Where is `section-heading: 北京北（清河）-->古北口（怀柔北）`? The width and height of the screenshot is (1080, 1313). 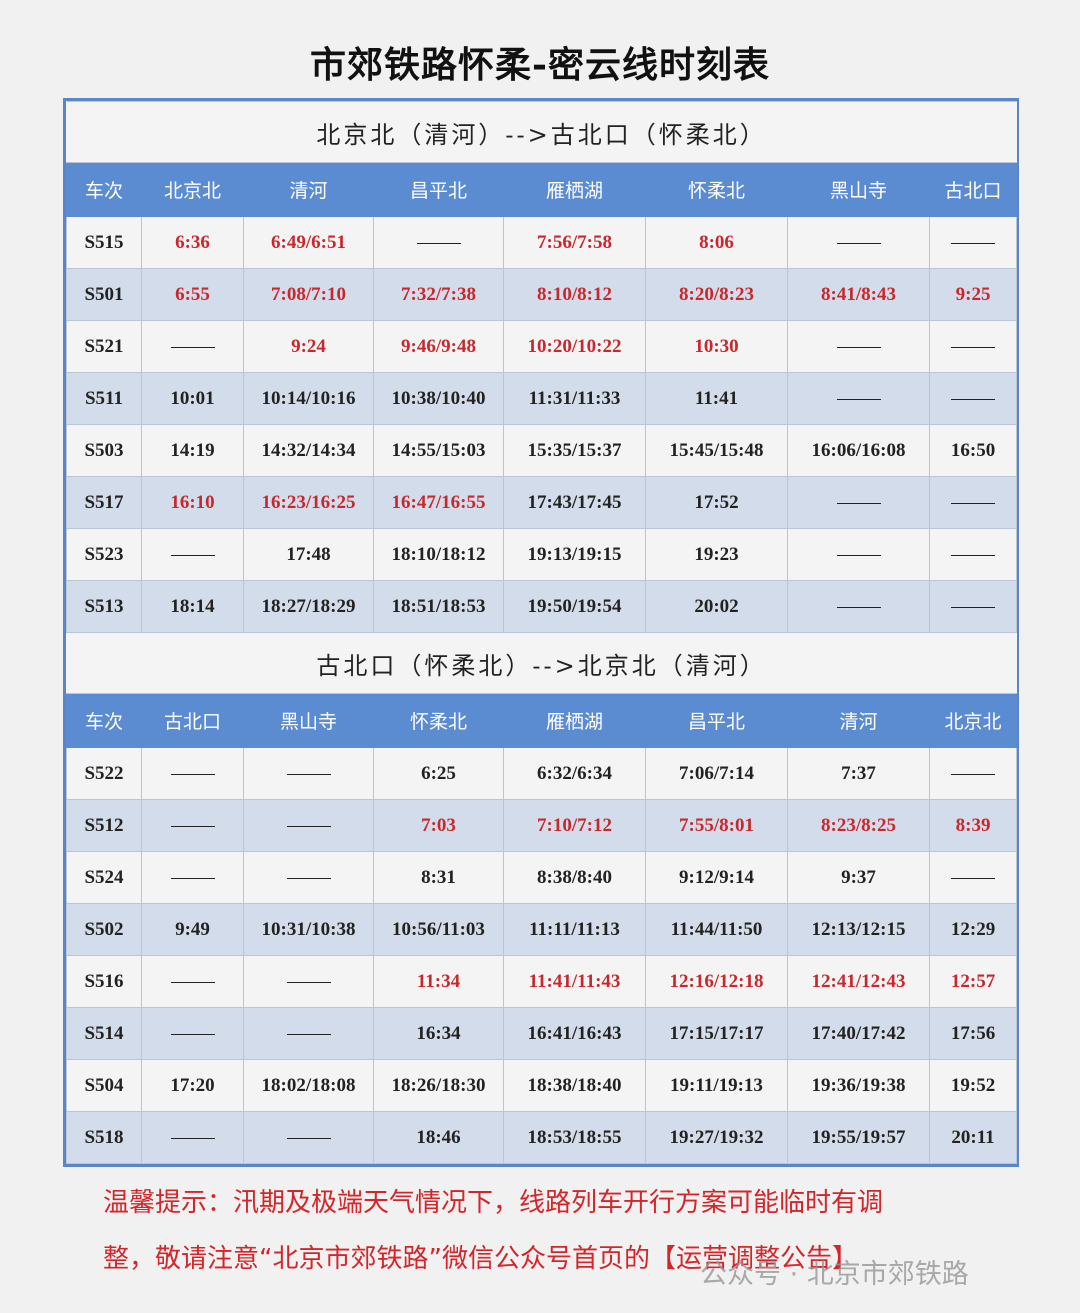 section-heading: 北京北（清河）-->古北口（怀柔北） is located at coordinates (541, 132).